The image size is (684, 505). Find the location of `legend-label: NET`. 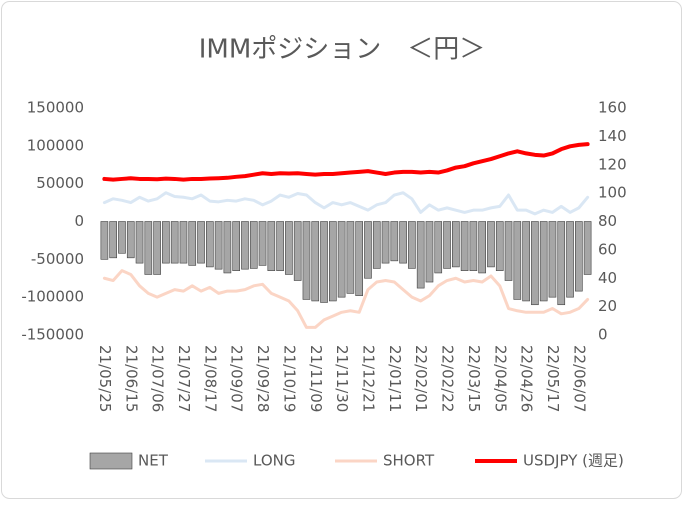

legend-label: NET is located at coordinates (153, 461).